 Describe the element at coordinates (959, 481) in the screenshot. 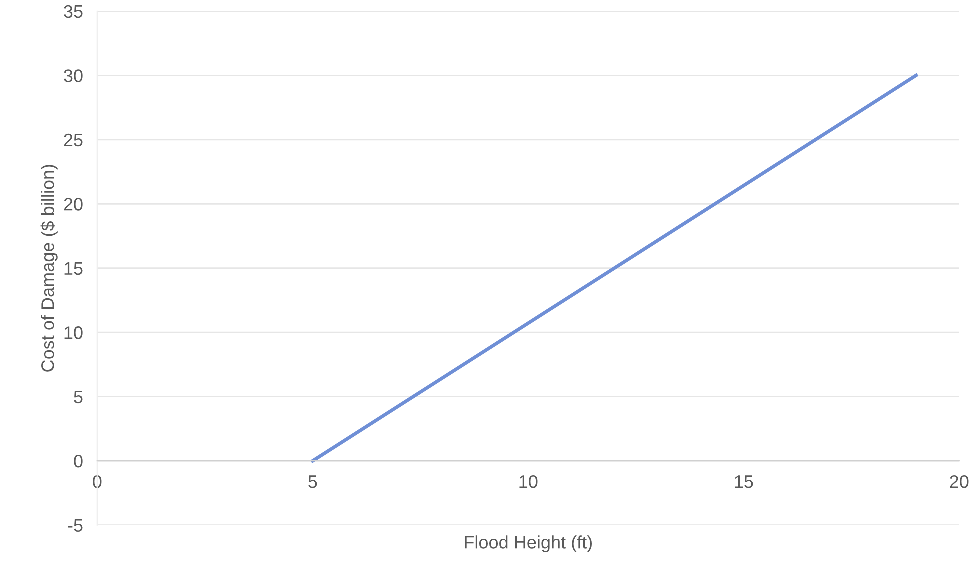

I see `x-tick-label: 20` at that location.